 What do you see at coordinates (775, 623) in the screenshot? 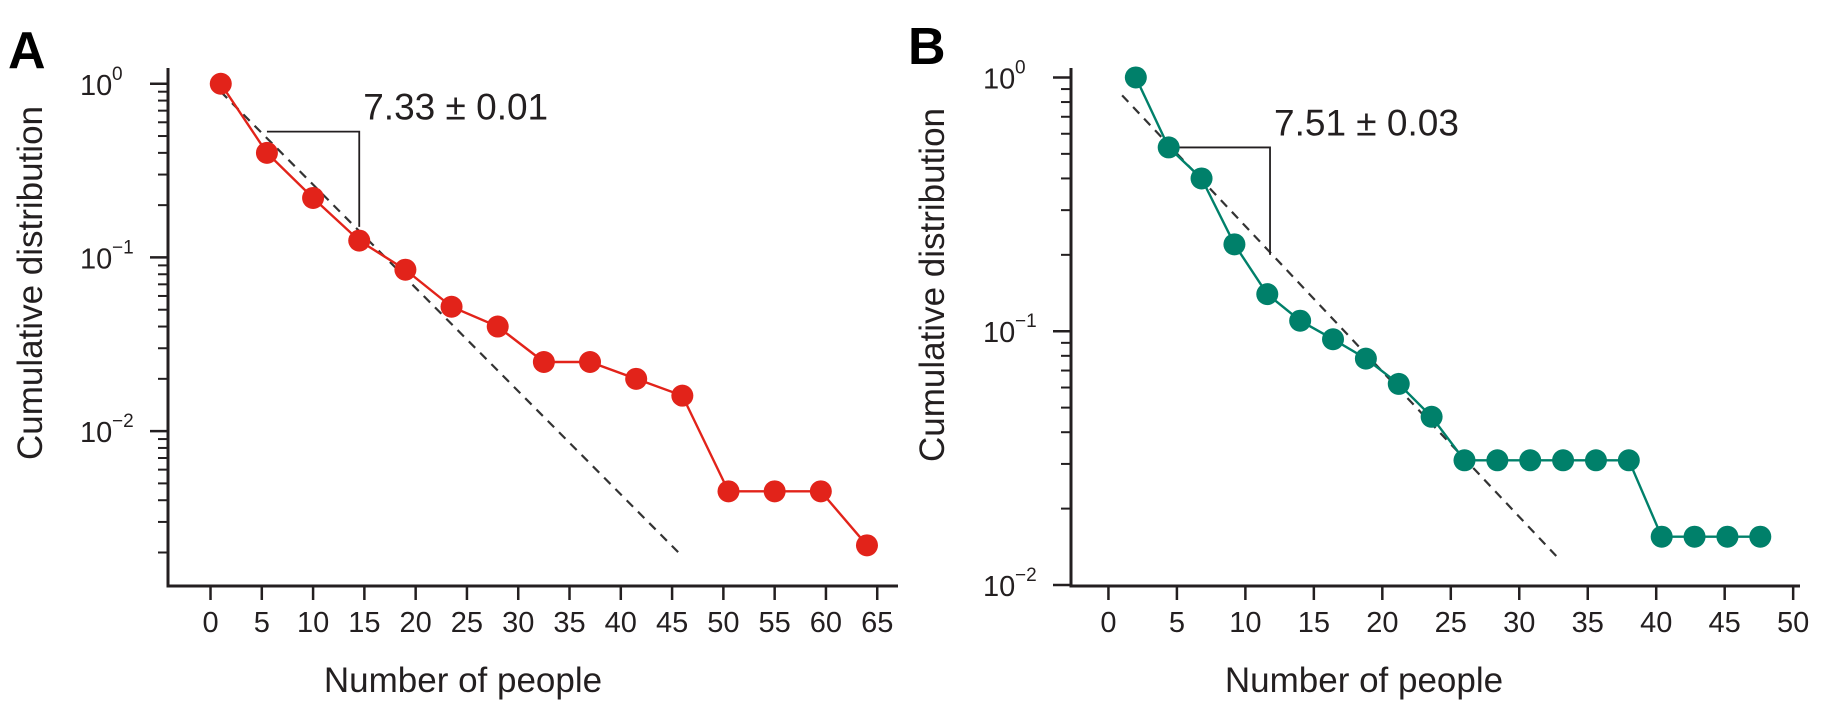
I see `x-tick-label: 55` at bounding box center [775, 623].